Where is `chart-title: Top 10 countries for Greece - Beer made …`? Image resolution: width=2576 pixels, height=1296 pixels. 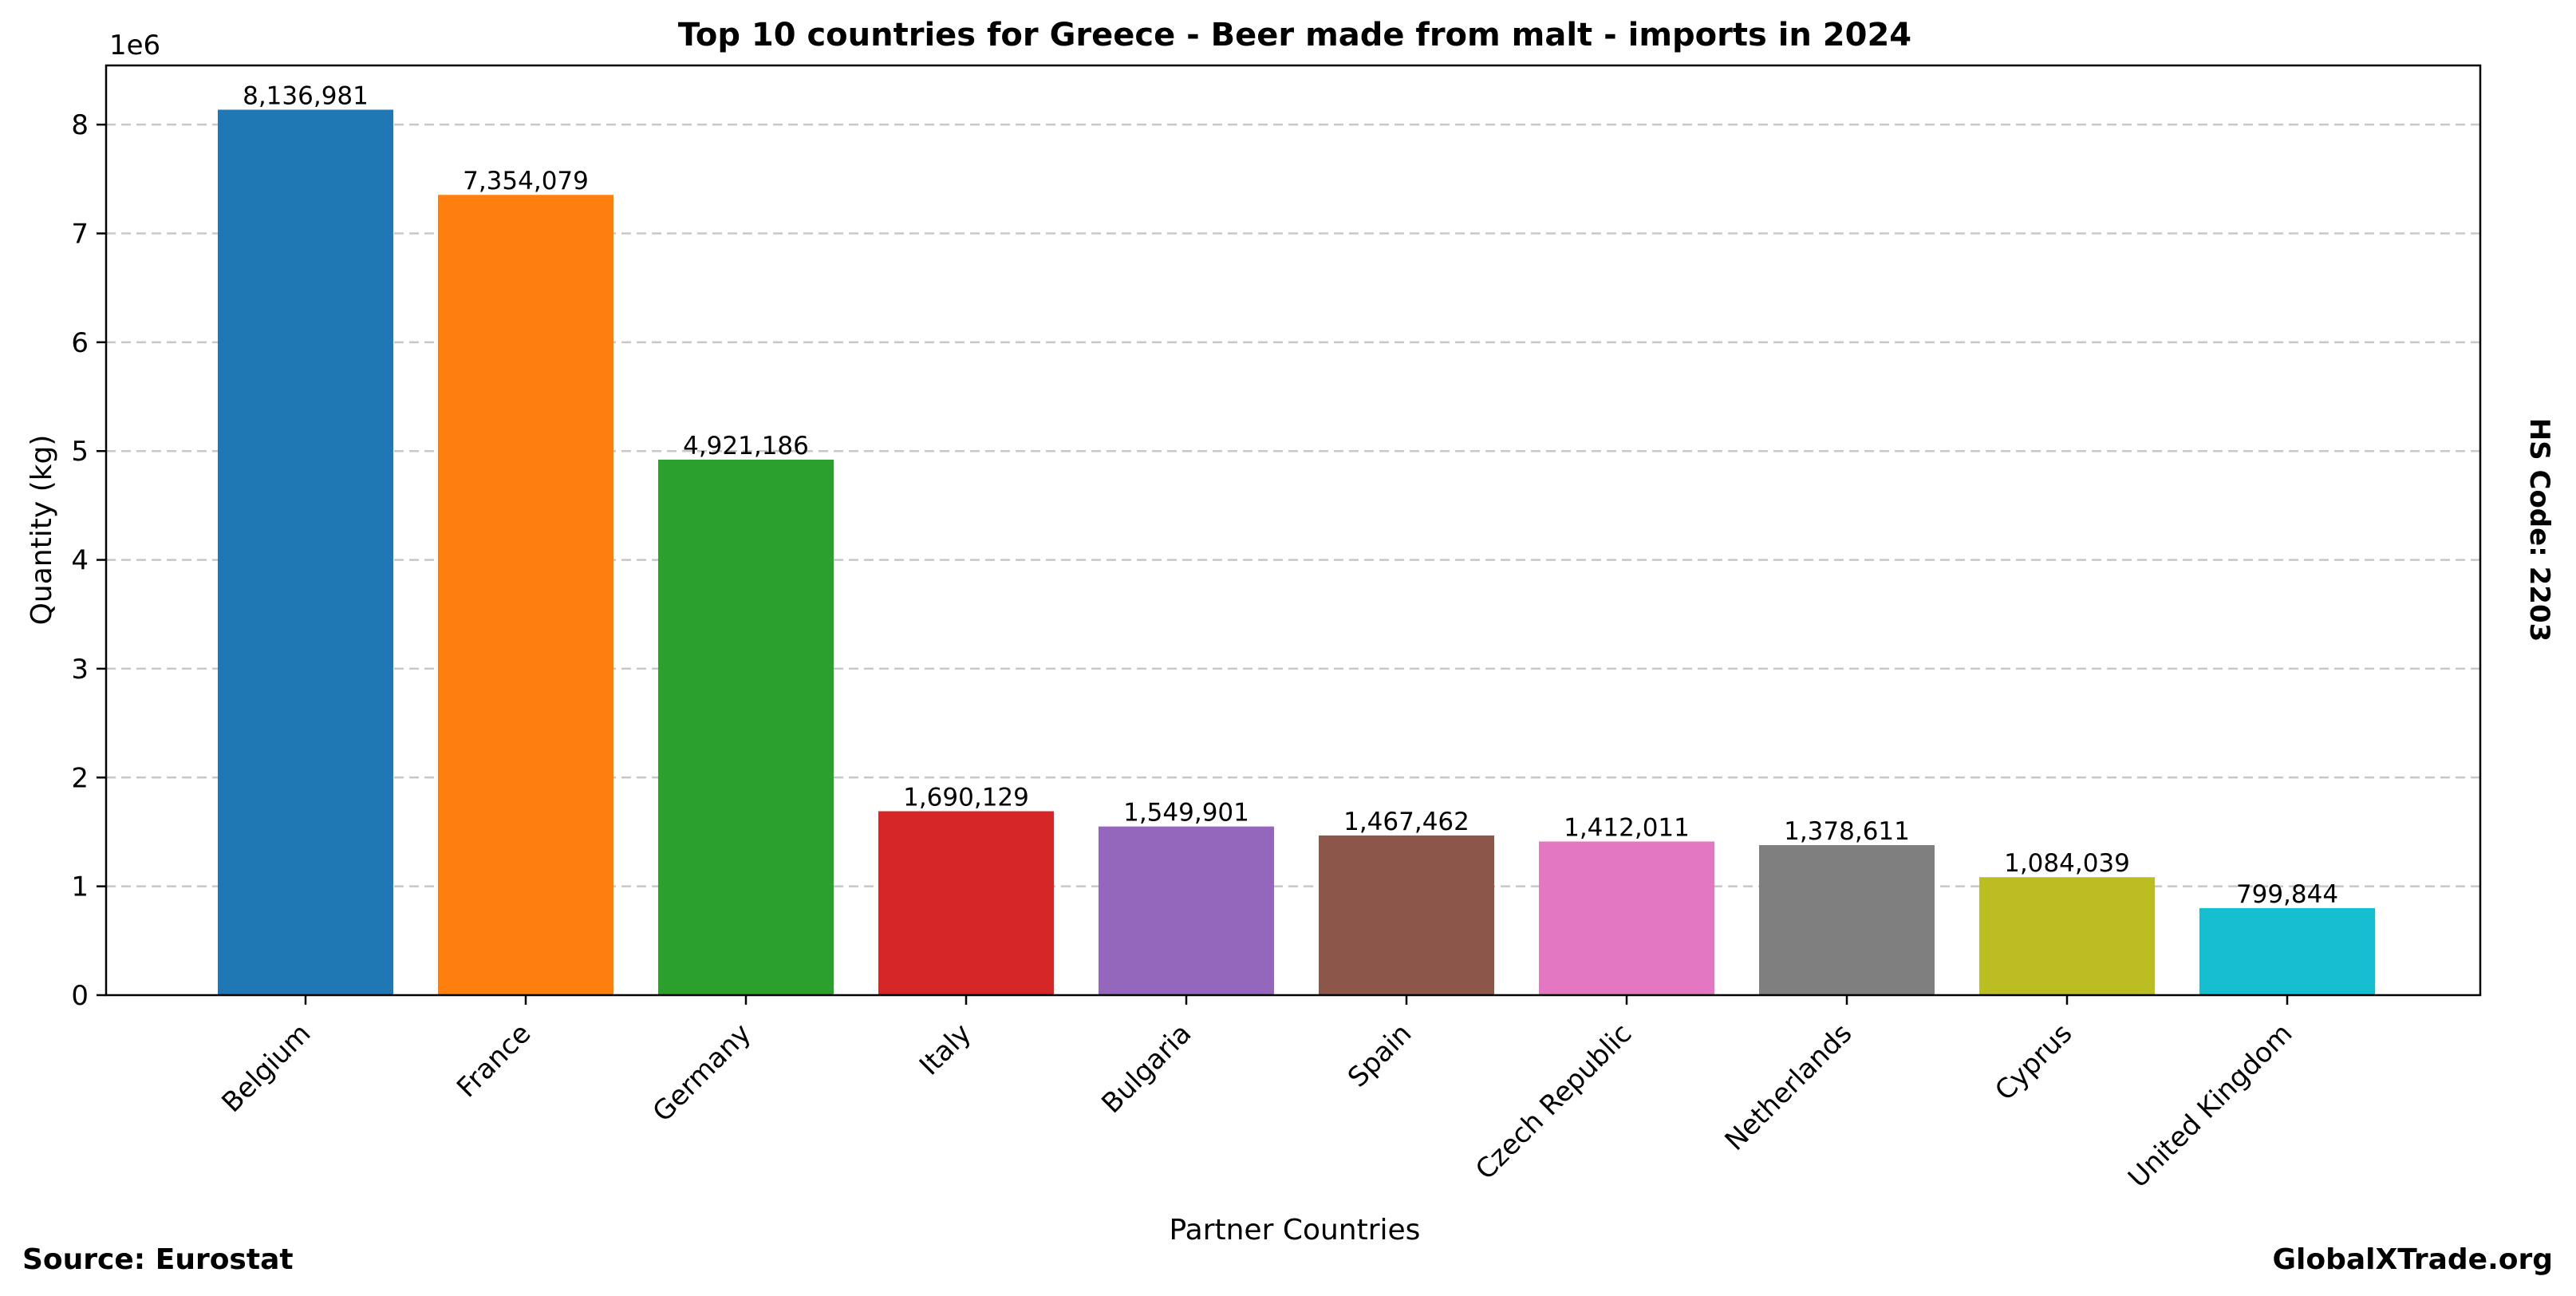
chart-title: Top 10 countries for Greece - Beer made … is located at coordinates (1294, 35).